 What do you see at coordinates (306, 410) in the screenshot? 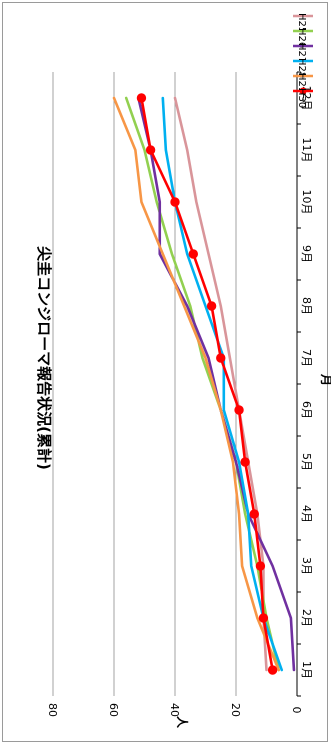
I see `x-tick-label: 6月` at bounding box center [306, 410].